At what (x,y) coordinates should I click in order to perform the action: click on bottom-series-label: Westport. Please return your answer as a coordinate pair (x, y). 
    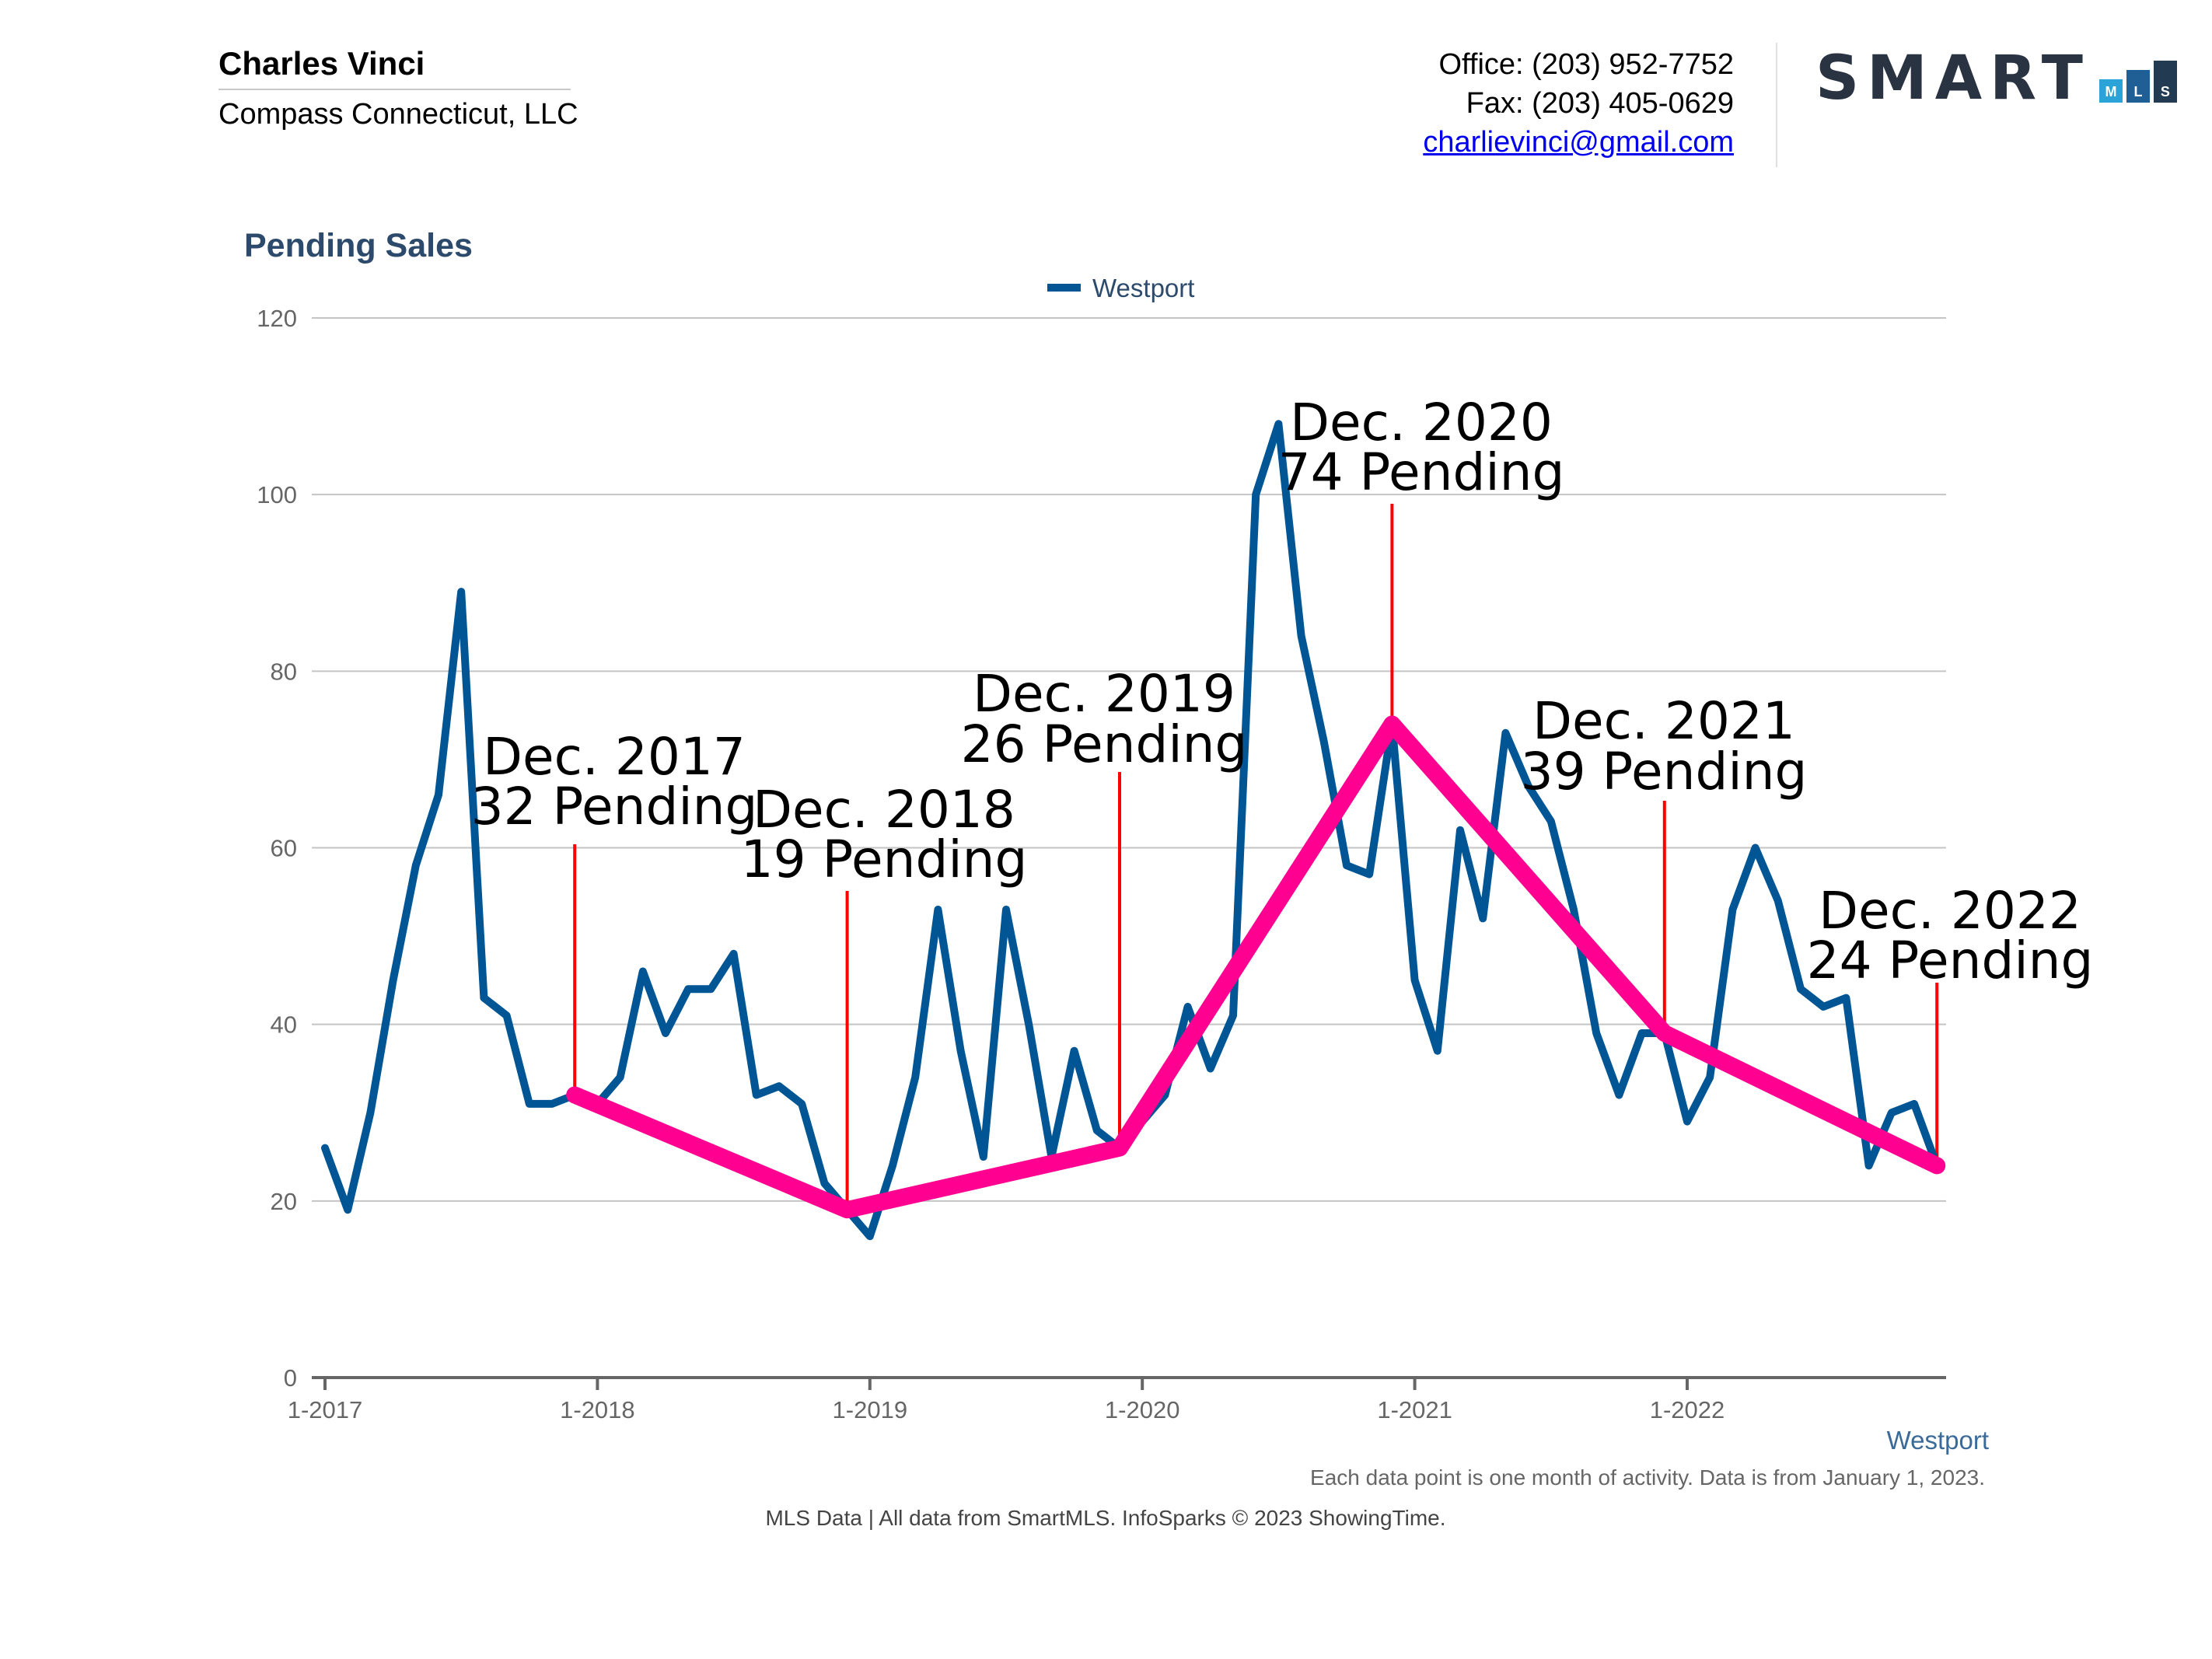
    Looking at the image, I should click on (1938, 1440).